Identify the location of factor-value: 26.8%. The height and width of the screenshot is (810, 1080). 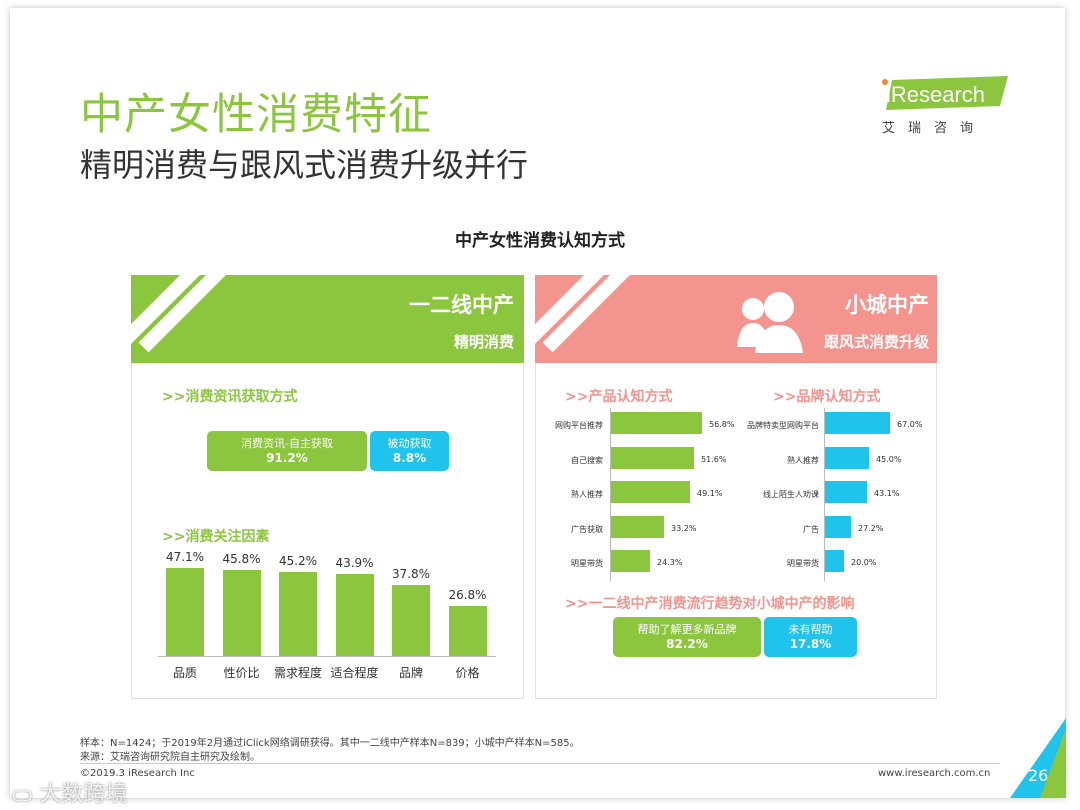
(467, 595).